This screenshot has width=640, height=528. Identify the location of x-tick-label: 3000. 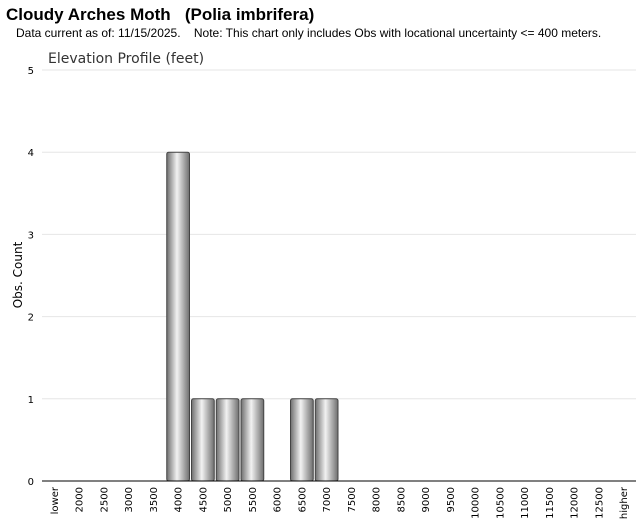
(129, 499).